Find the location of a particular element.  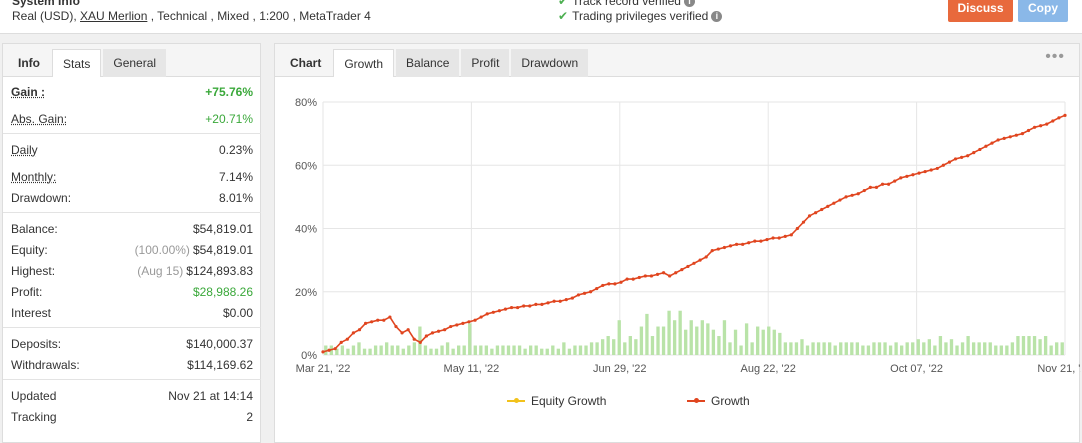

stat-profit: Profit: $28,988.26 is located at coordinates (132, 291).